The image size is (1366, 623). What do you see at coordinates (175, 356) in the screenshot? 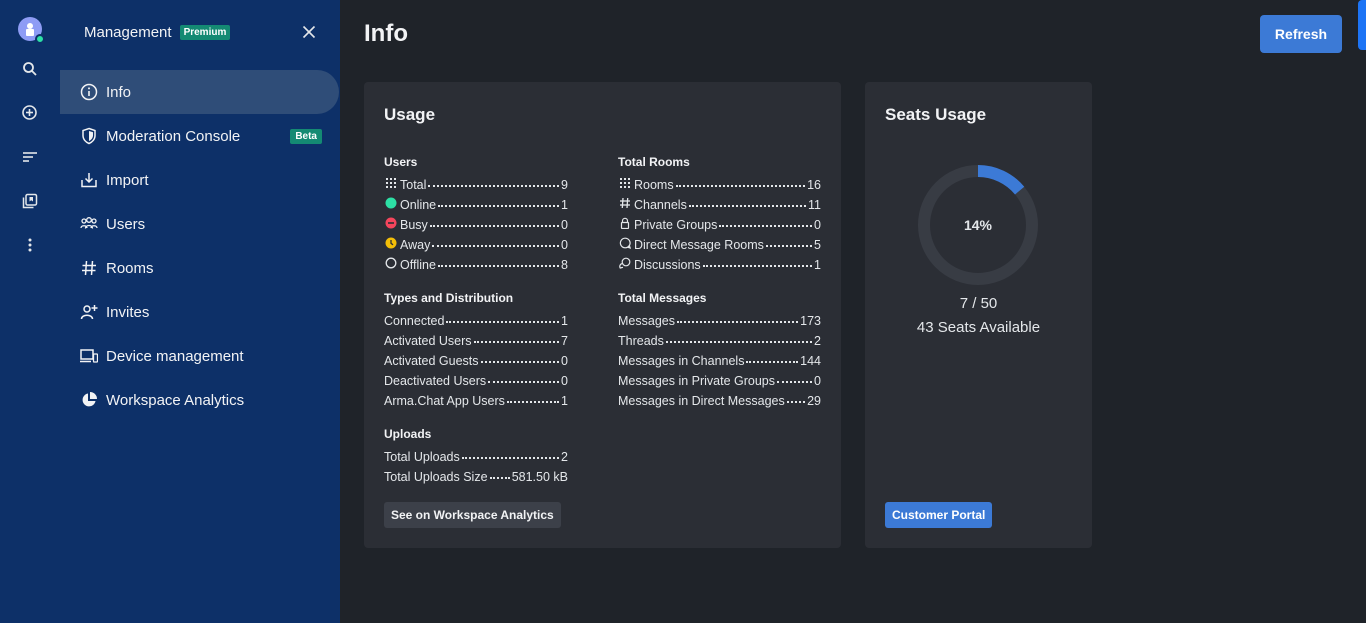
I see `sidebar-item-label: Device management` at bounding box center [175, 356].